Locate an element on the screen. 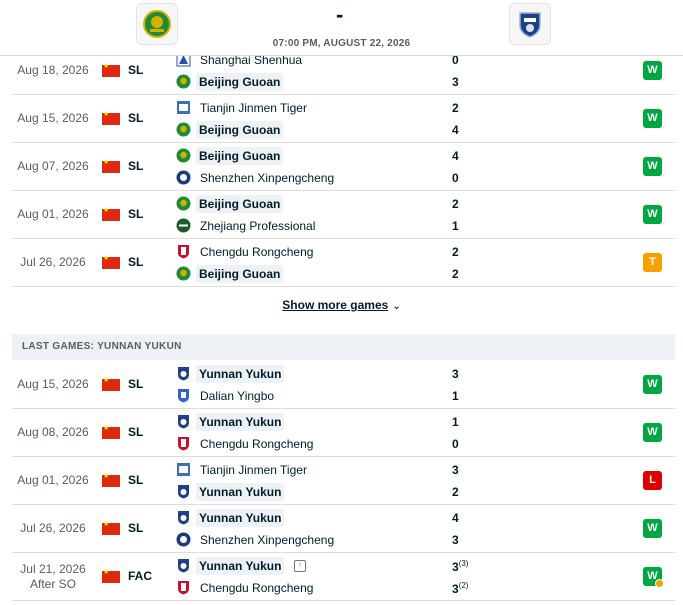 This screenshot has width=683, height=605. header-divider is located at coordinates (341, 55).